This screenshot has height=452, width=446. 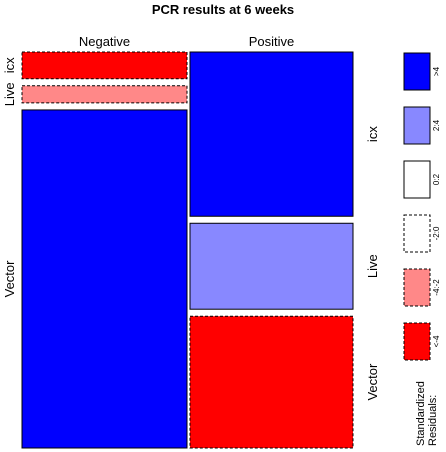 I want to click on row-label-positive-icx: icx, so click(x=372, y=134).